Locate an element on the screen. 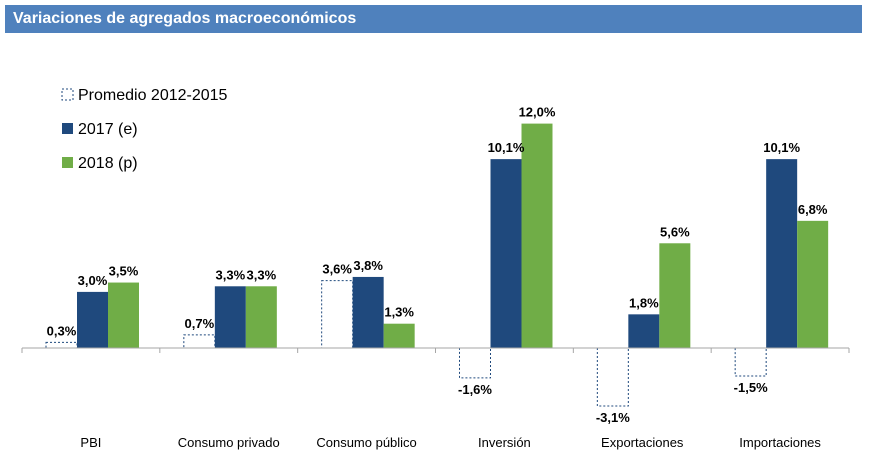  data-label-y2018-1: 3,3% is located at coordinates (262, 274).